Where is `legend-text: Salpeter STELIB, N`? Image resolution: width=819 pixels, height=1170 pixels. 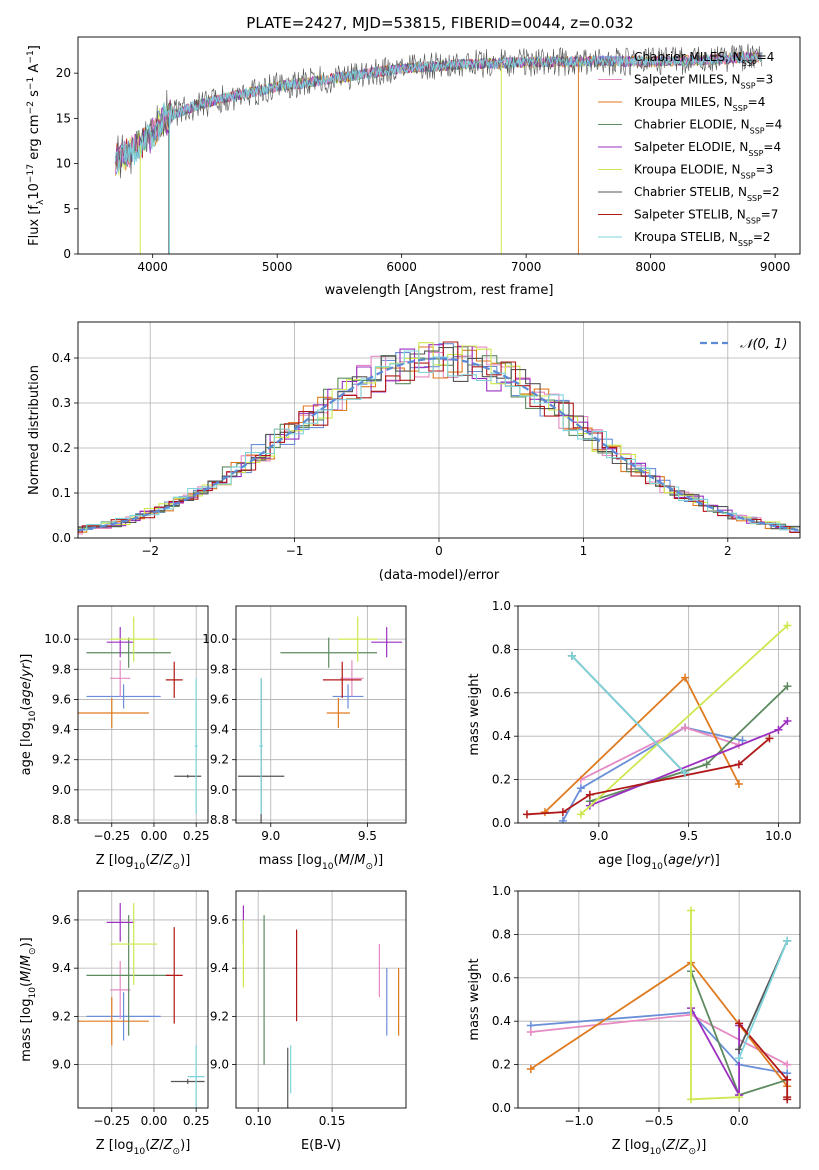
legend-text: Salpeter STELIB, N is located at coordinates (690, 215).